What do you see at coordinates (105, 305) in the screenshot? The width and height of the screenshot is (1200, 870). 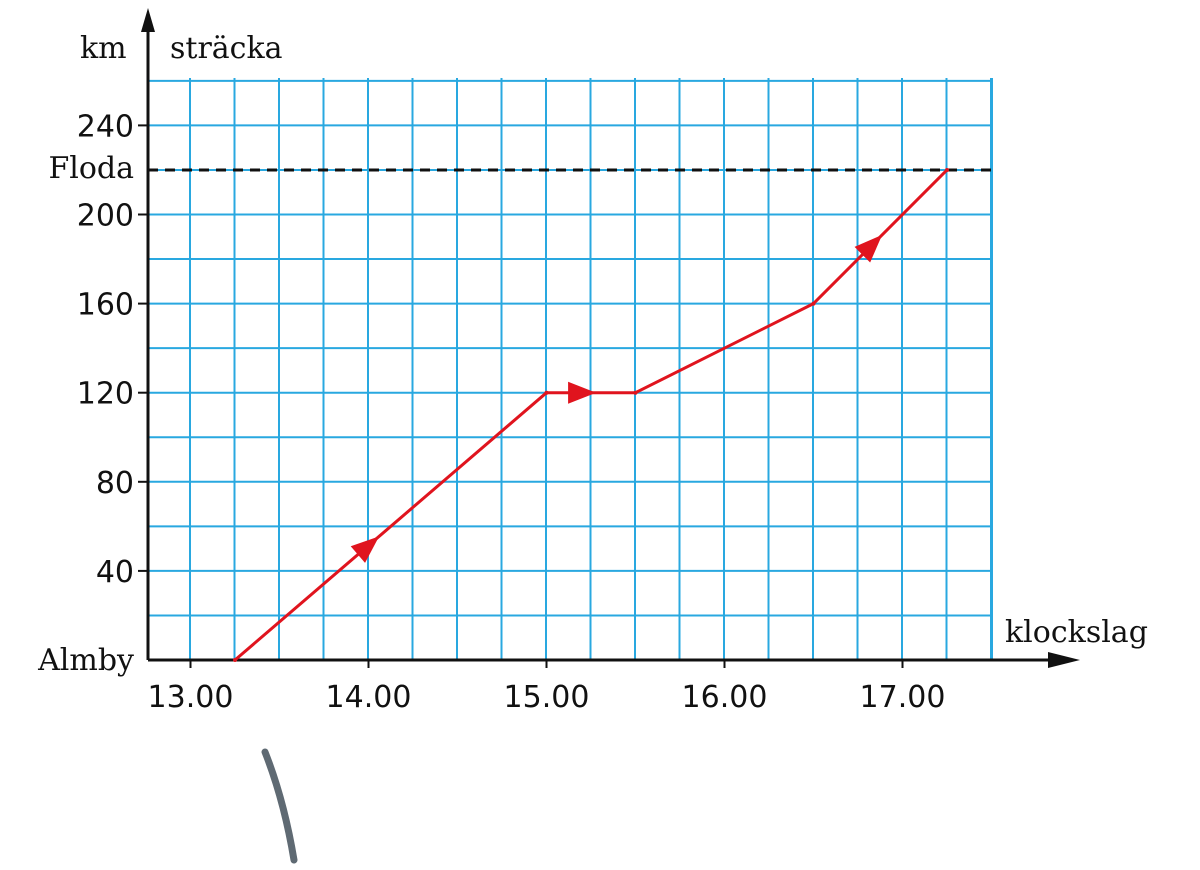 I see `y-tick-label: 160` at bounding box center [105, 305].